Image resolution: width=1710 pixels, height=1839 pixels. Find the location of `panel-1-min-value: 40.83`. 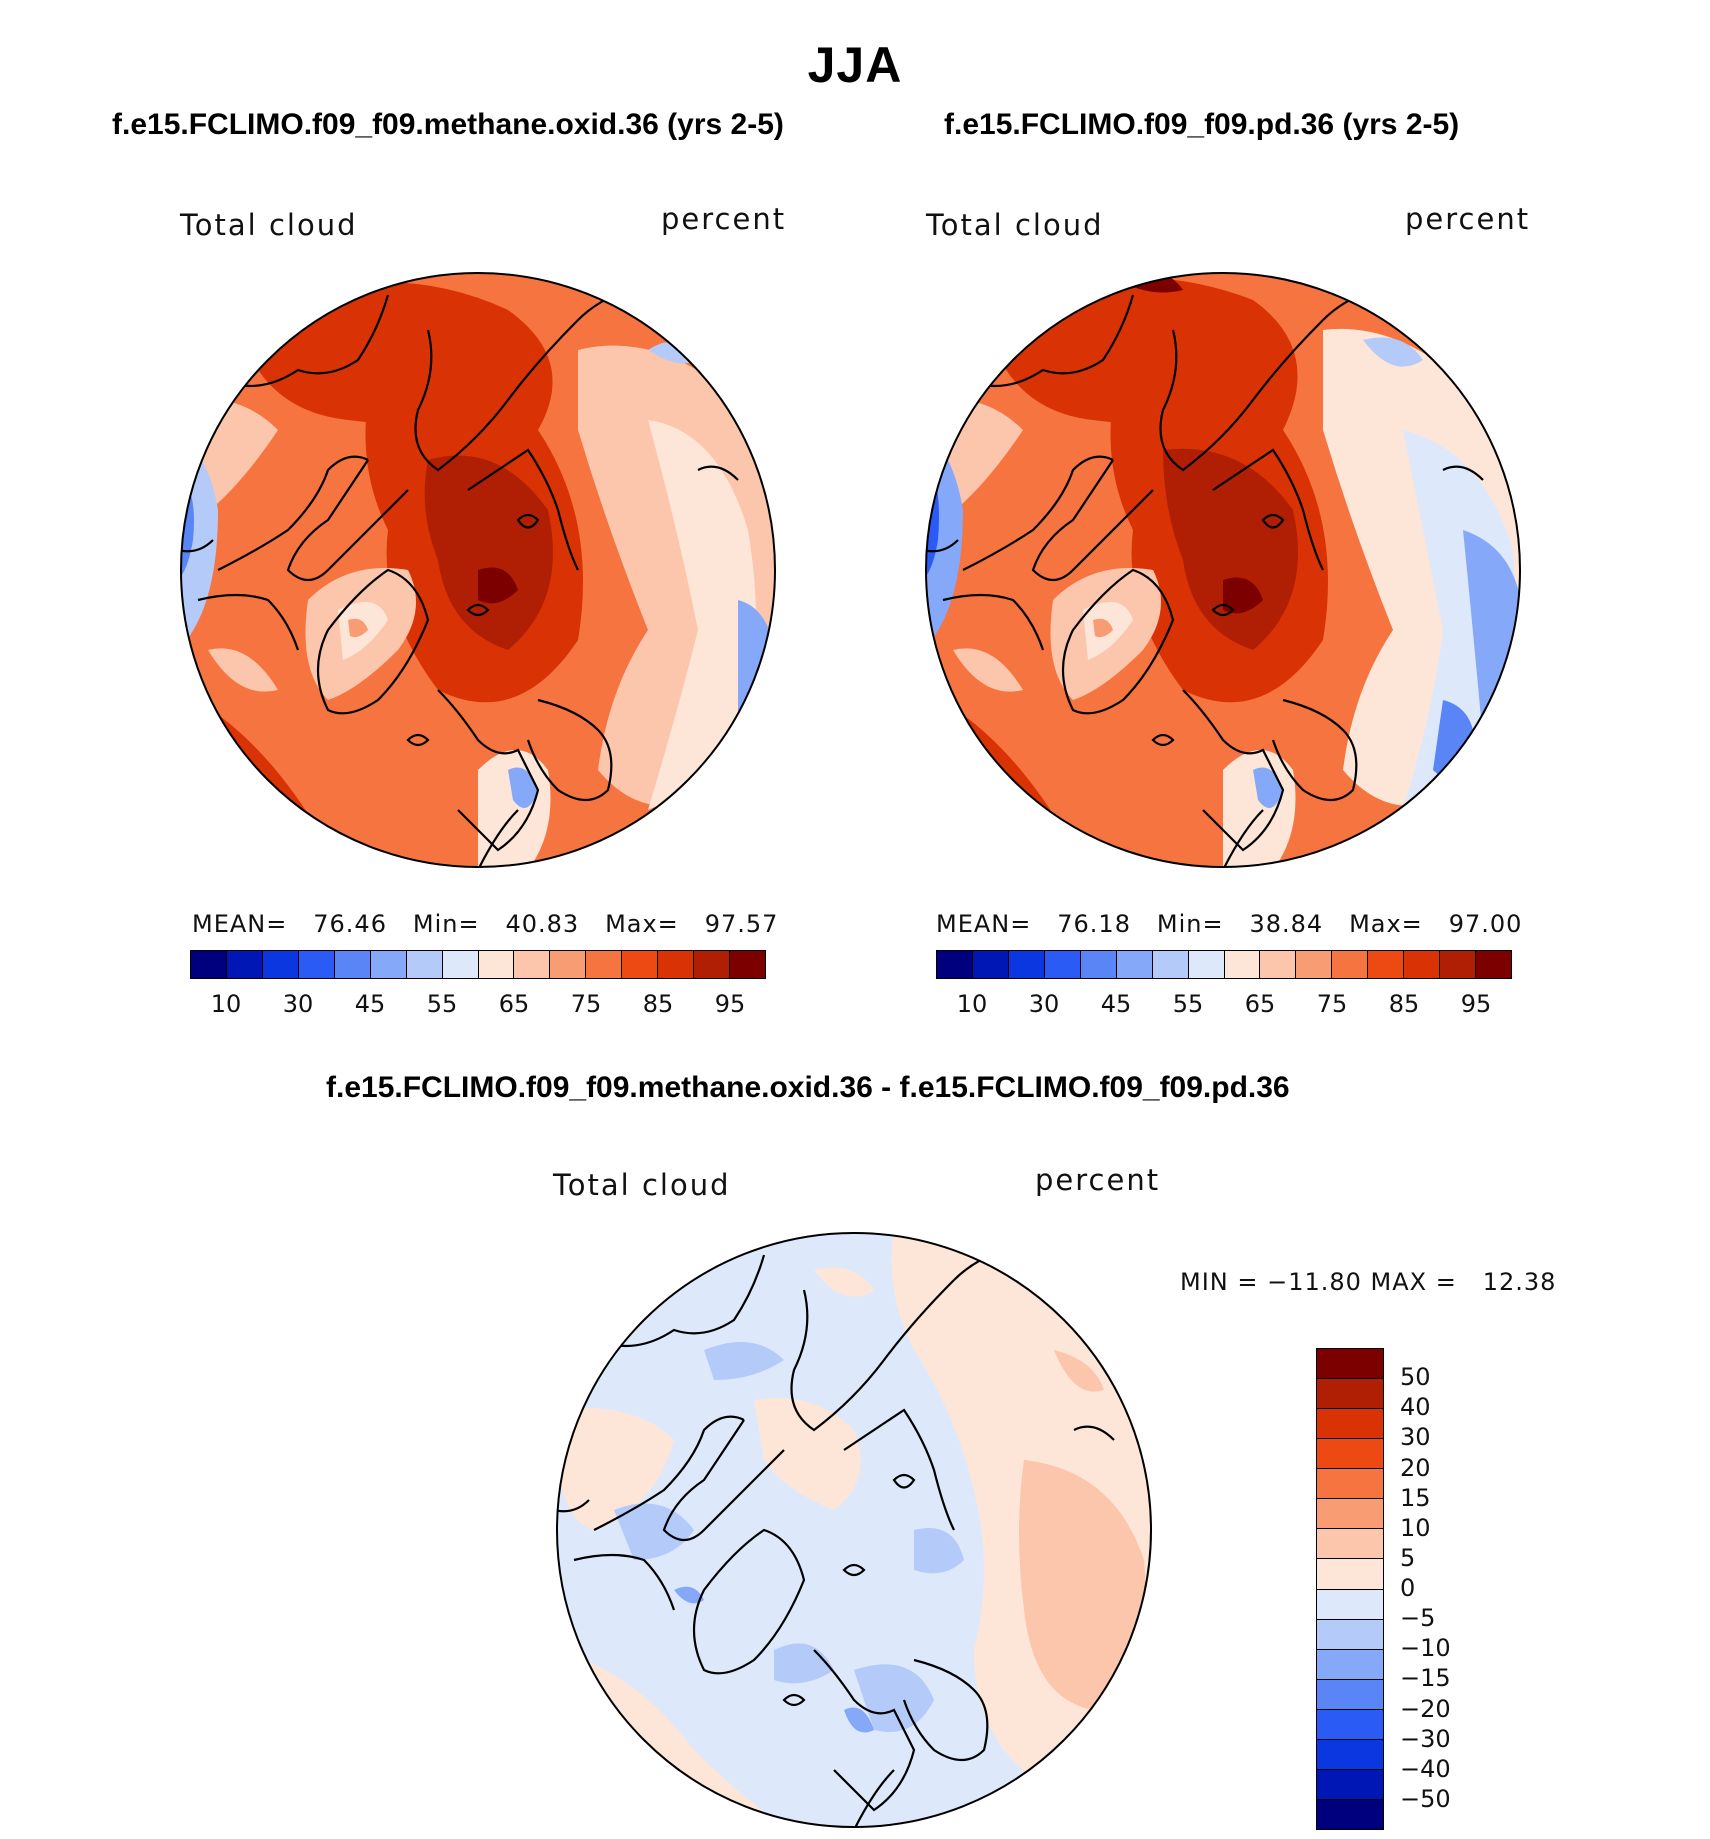

panel-1-min-value: 40.83 is located at coordinates (542, 924).